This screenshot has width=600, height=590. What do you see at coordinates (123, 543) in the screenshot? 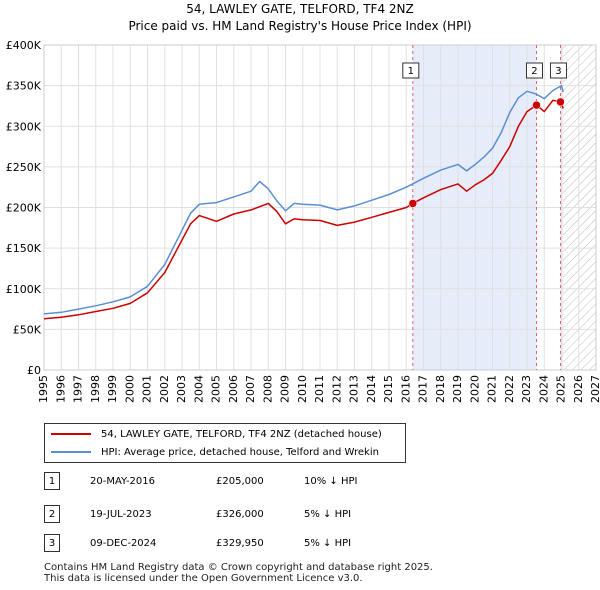
I see `transaction-date: 09-DEC-2024` at bounding box center [123, 543].